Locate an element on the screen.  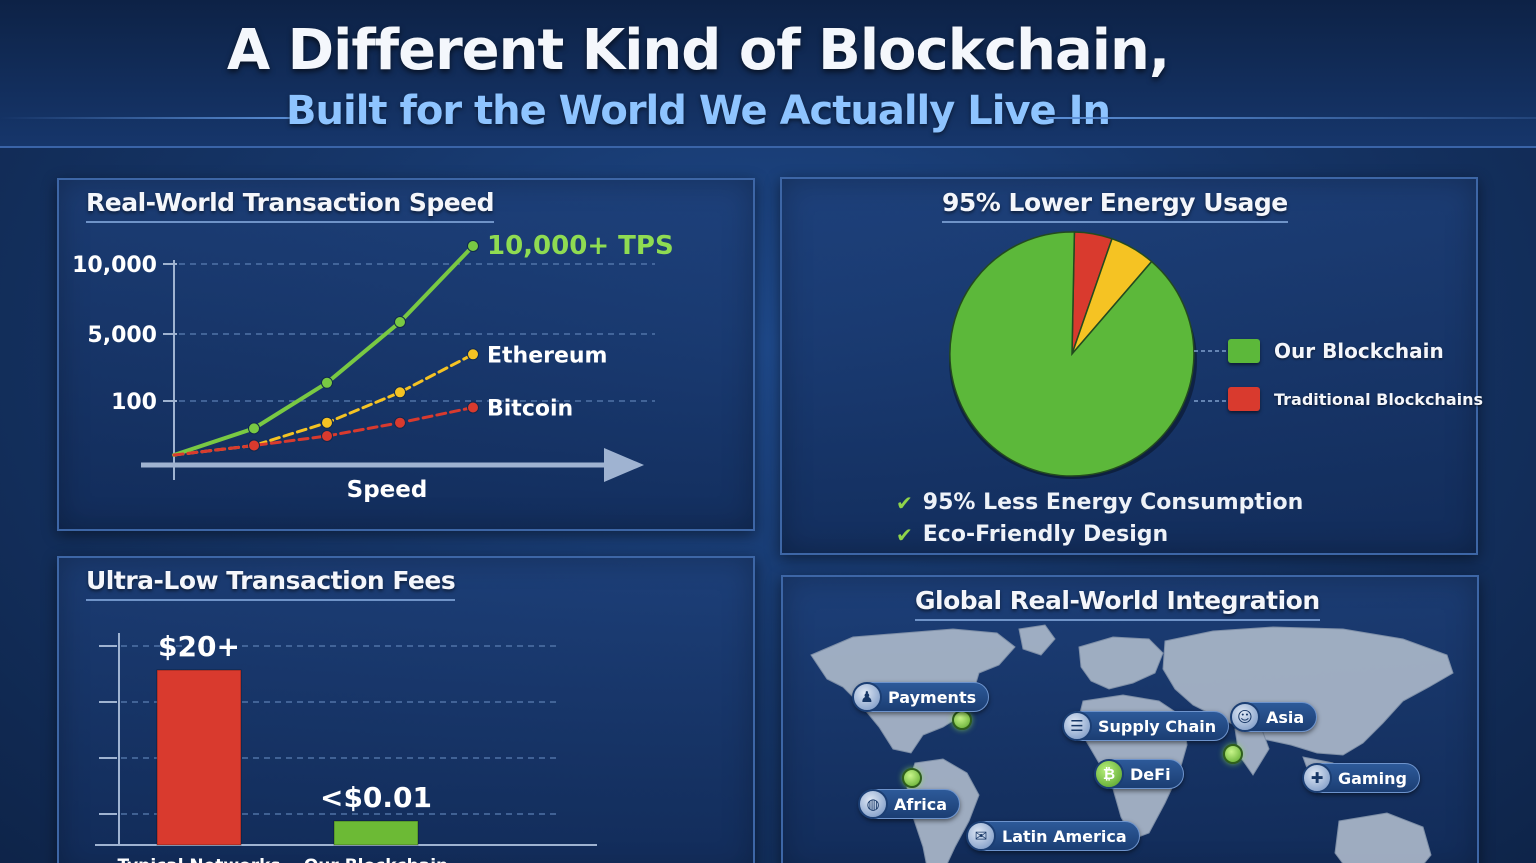
fees-bar-chart: $20+ Typical Networks <$0.01 Our Blockchain is located at coordinates (346, 746).